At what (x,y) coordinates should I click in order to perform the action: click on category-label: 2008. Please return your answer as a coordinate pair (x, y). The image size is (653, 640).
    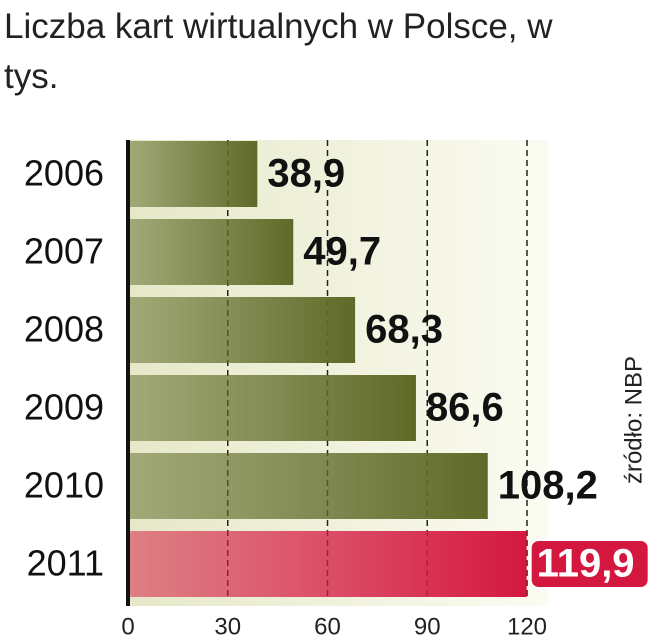
    Looking at the image, I should click on (64, 329).